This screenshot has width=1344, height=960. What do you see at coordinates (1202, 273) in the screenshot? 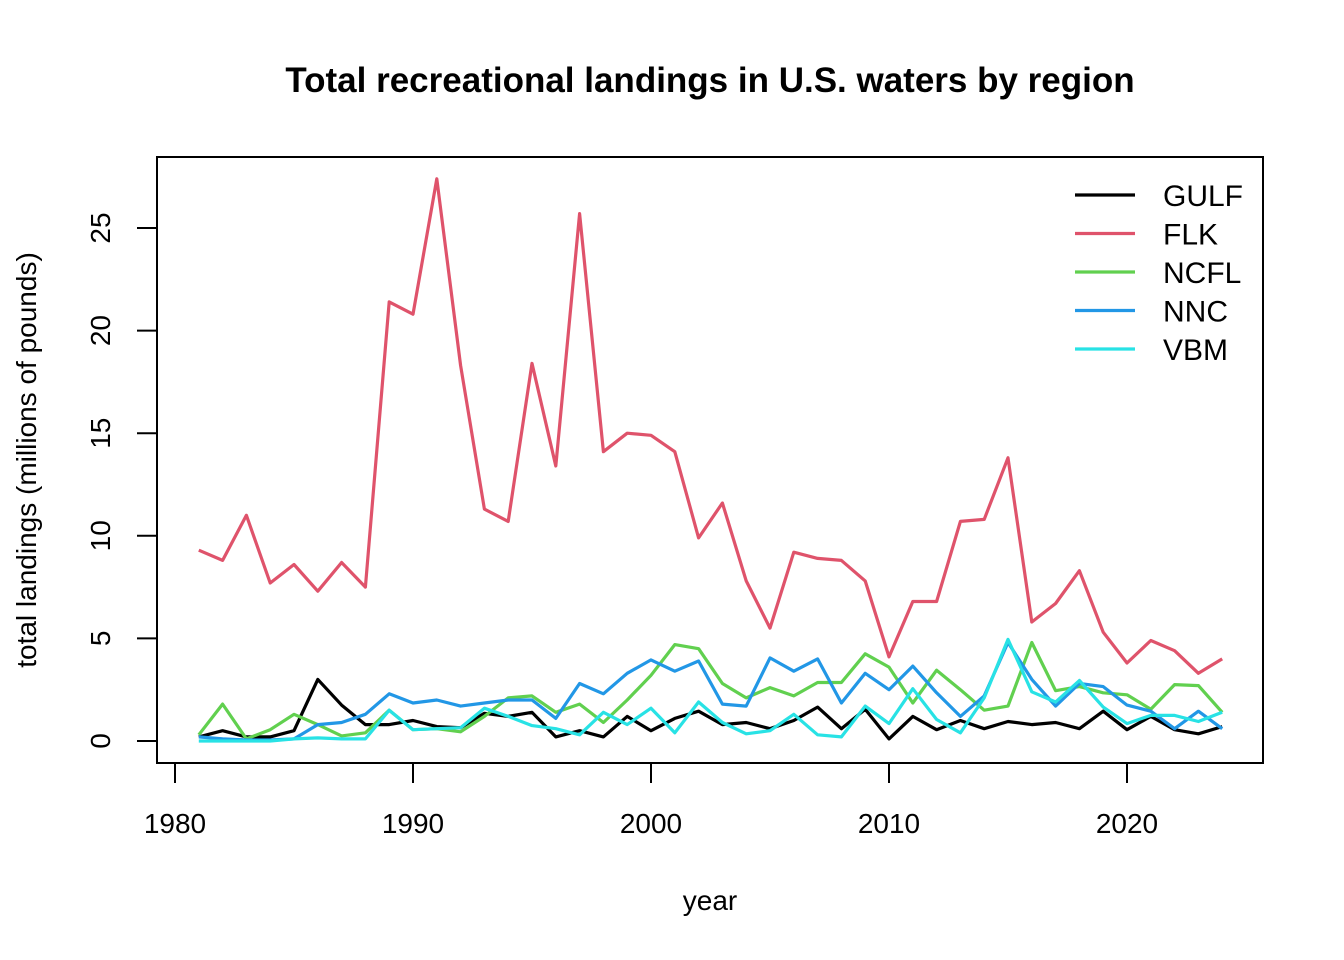
I see `legend-label: NCFL` at bounding box center [1202, 273].